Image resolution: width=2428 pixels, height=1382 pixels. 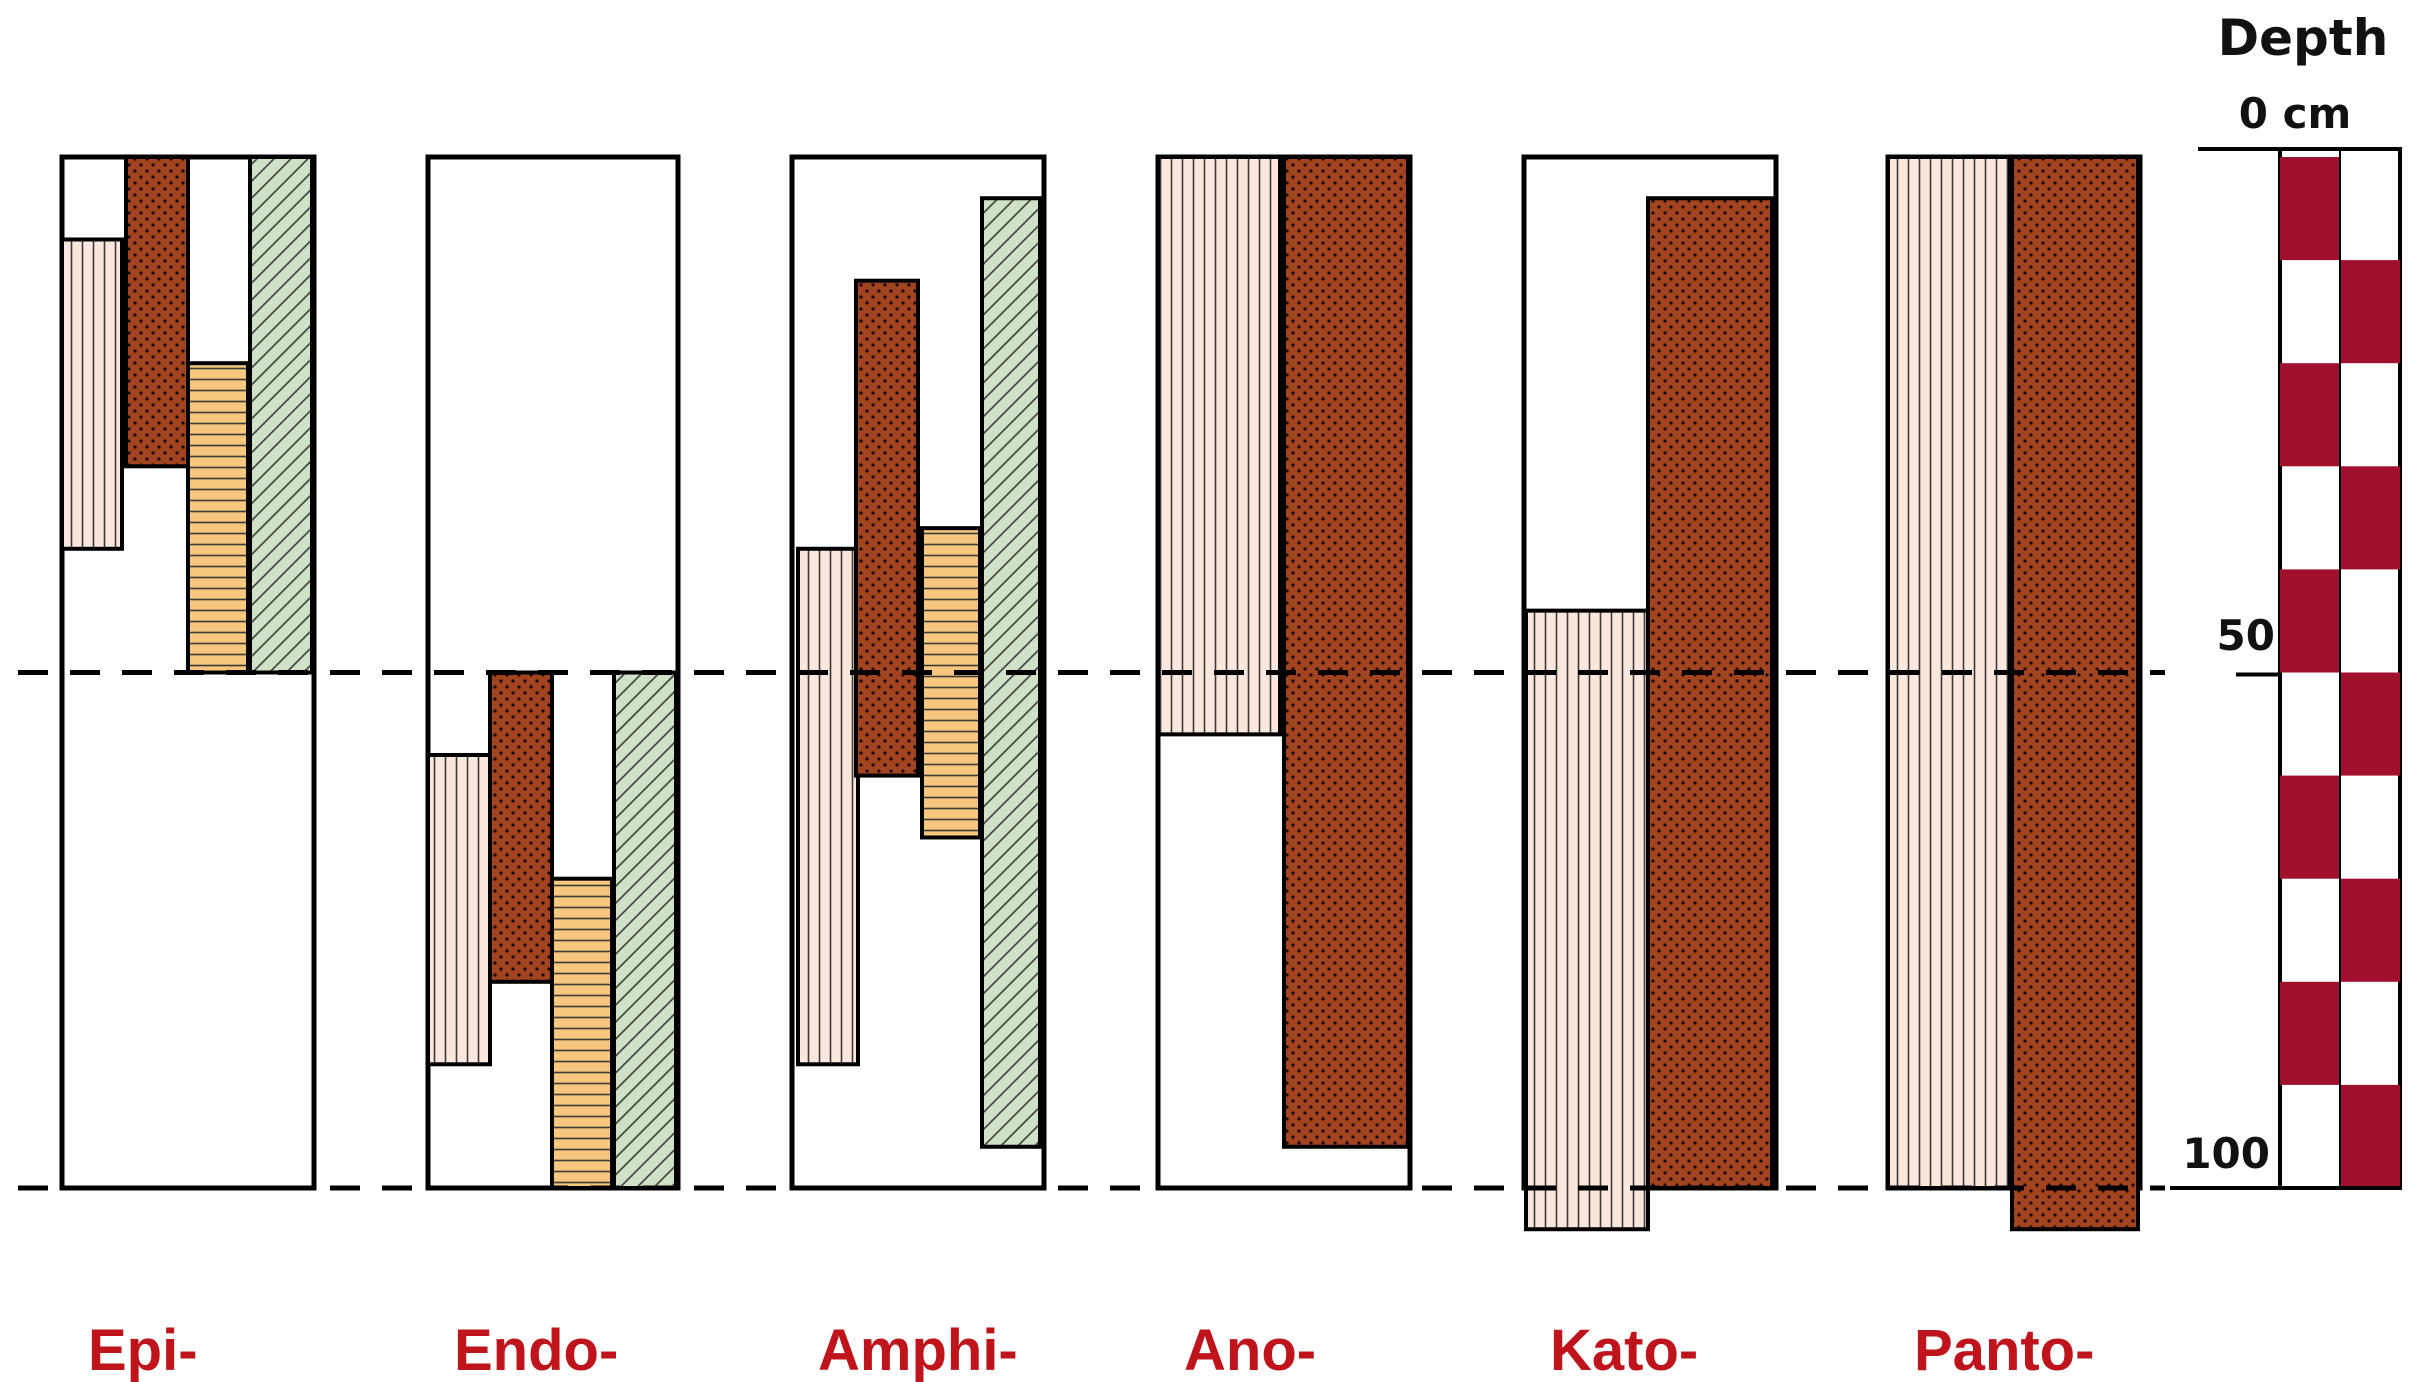 I want to click on column-epi, so click(x=188, y=672).